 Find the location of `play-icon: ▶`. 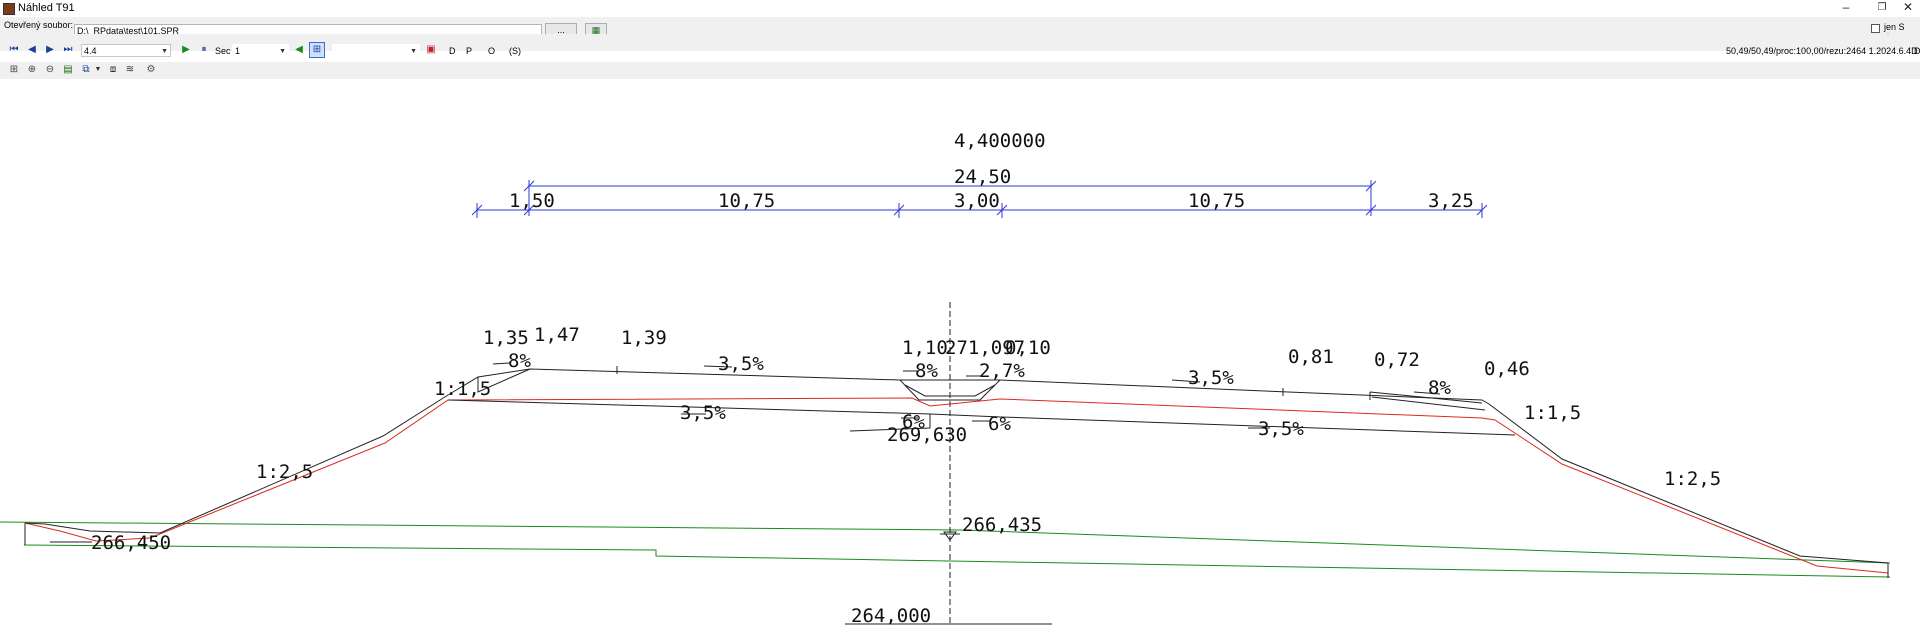

play-icon: ▶ is located at coordinates (186, 49).